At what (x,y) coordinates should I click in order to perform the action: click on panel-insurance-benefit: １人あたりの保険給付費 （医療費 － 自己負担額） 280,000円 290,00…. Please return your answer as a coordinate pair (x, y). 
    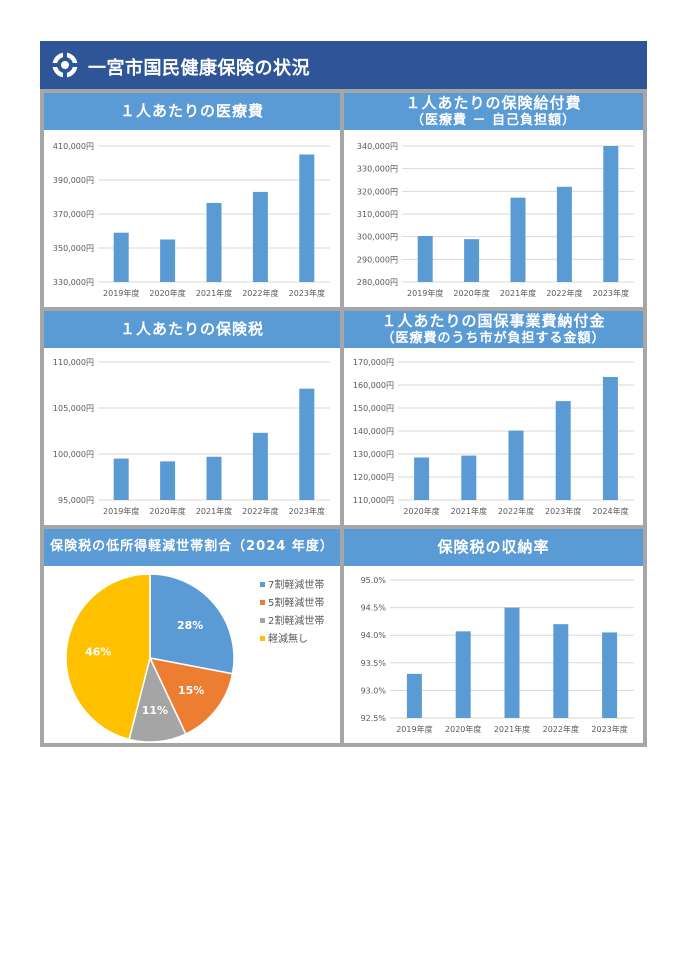
    Looking at the image, I should click on (493, 200).